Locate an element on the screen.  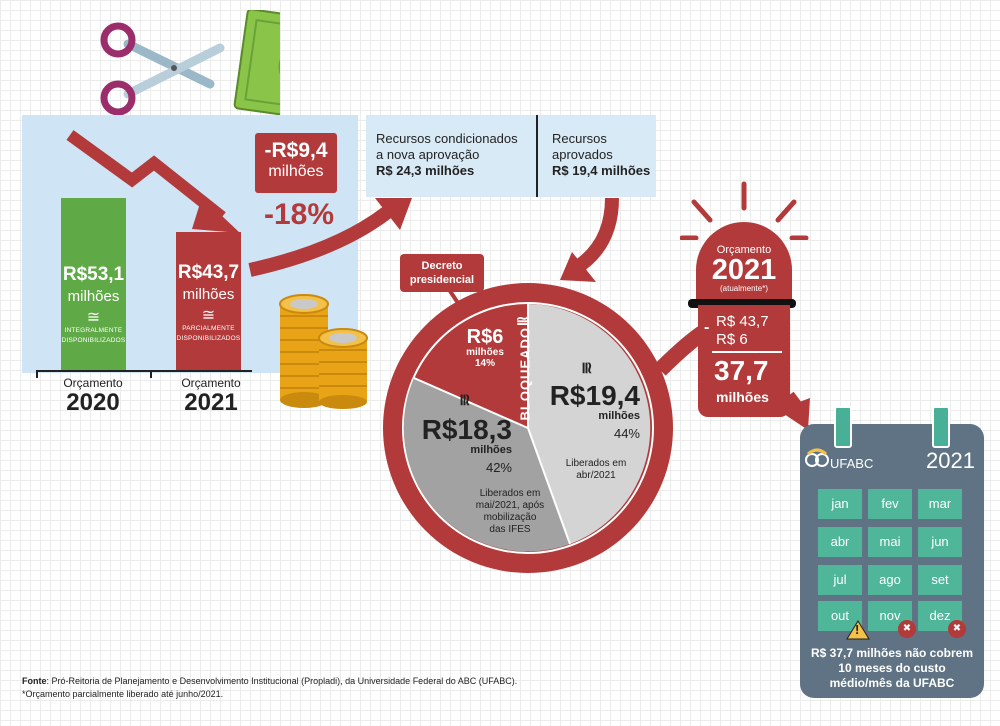
blocked-value: R$6 is located at coordinates (485, 337).